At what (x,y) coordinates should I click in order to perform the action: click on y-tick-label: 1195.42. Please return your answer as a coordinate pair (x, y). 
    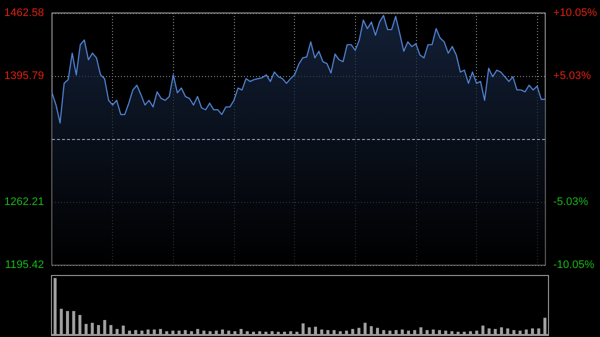
    Looking at the image, I should click on (24, 265).